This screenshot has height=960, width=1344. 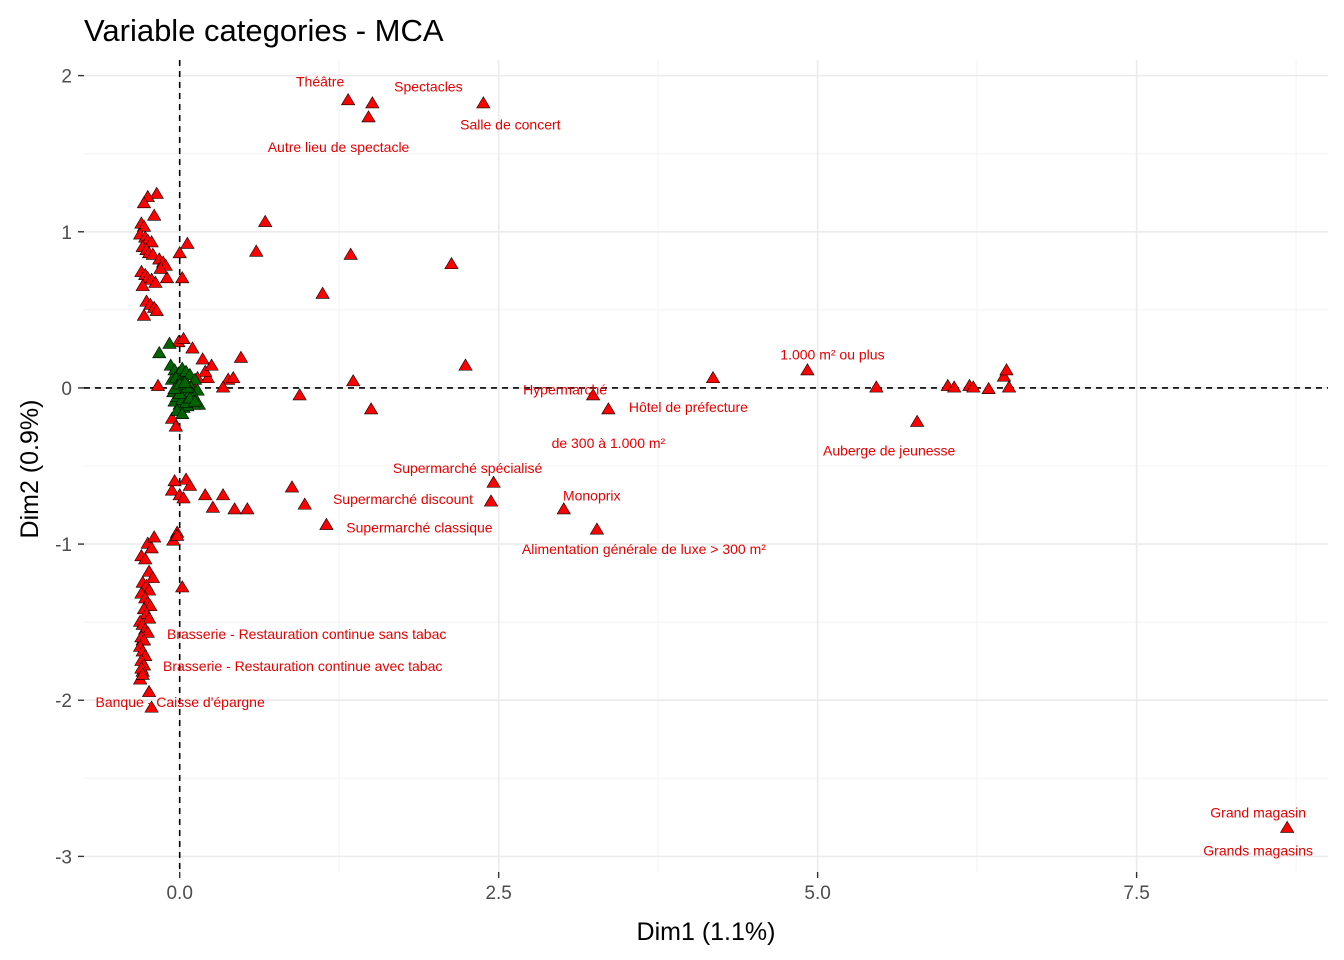 What do you see at coordinates (706, 932) in the screenshot?
I see `x-axis-title: Dim1 (1.1%)` at bounding box center [706, 932].